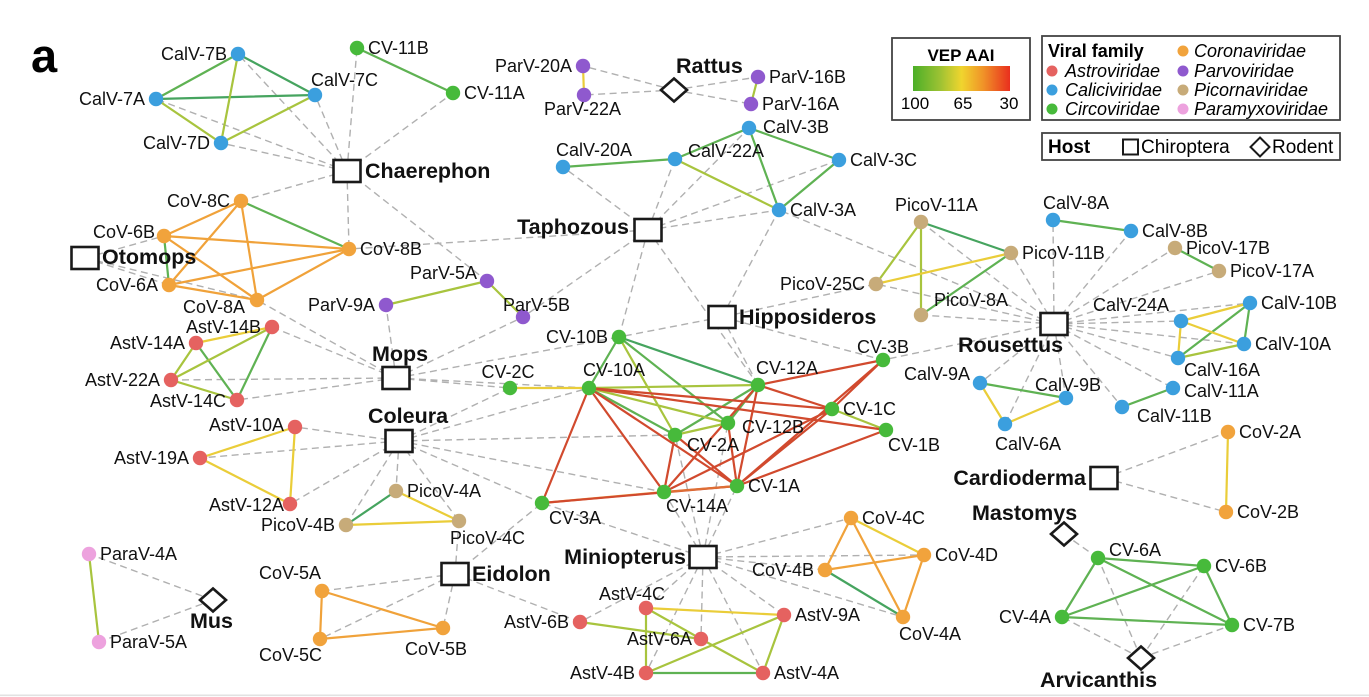 This screenshot has height=697, width=1369. I want to click on svg-text: Parvoviridae, so click(1244, 71).